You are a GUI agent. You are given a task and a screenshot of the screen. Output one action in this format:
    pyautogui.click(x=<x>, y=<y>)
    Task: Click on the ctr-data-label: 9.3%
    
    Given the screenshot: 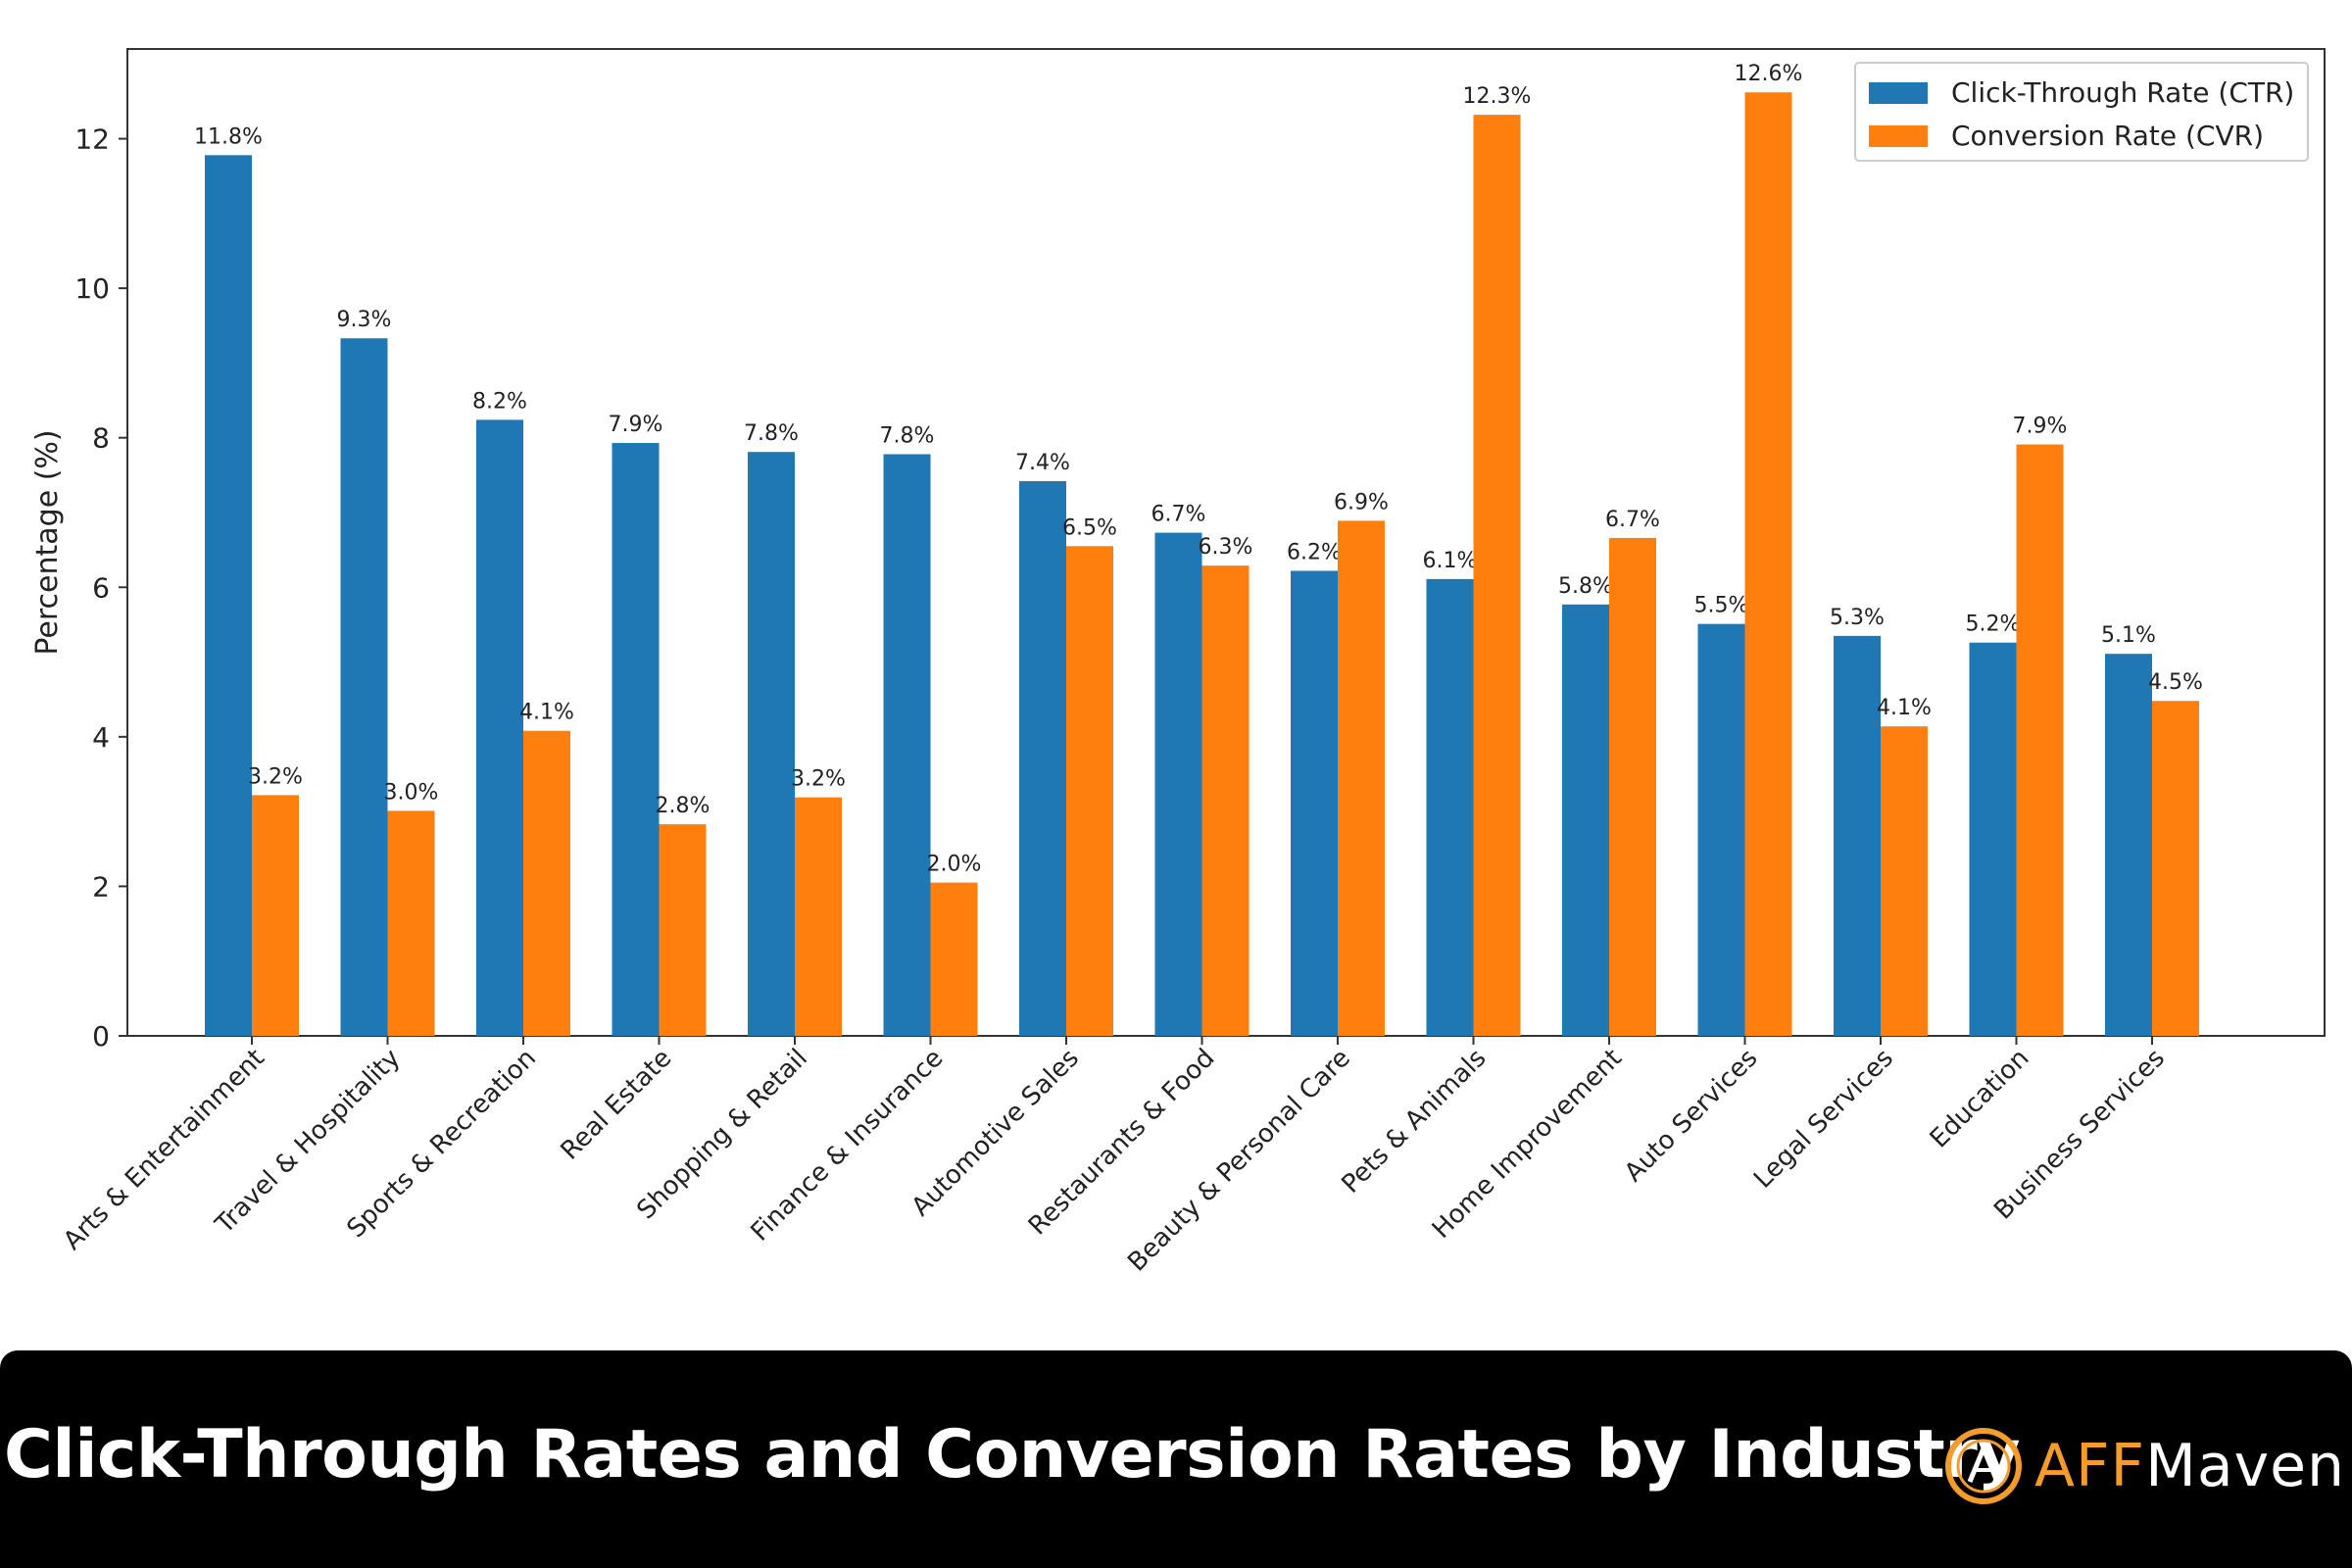 What is the action you would take?
    pyautogui.click(x=364, y=320)
    